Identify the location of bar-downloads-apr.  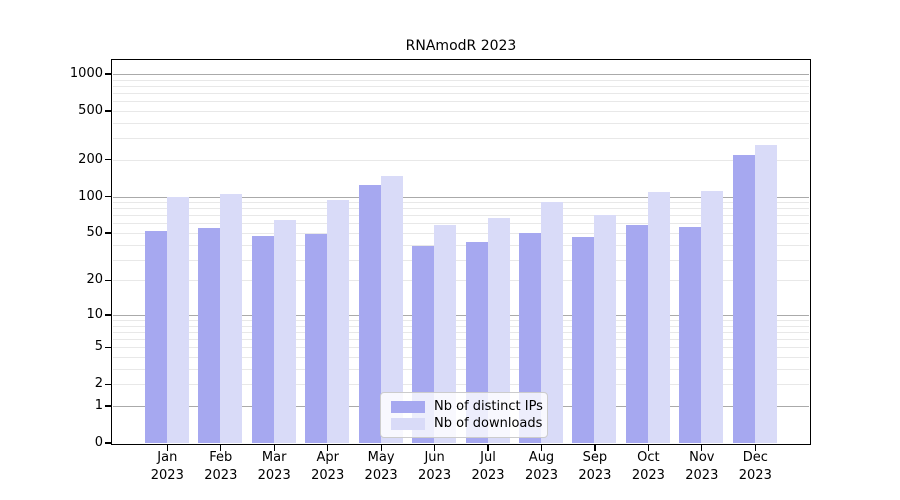
(338, 321).